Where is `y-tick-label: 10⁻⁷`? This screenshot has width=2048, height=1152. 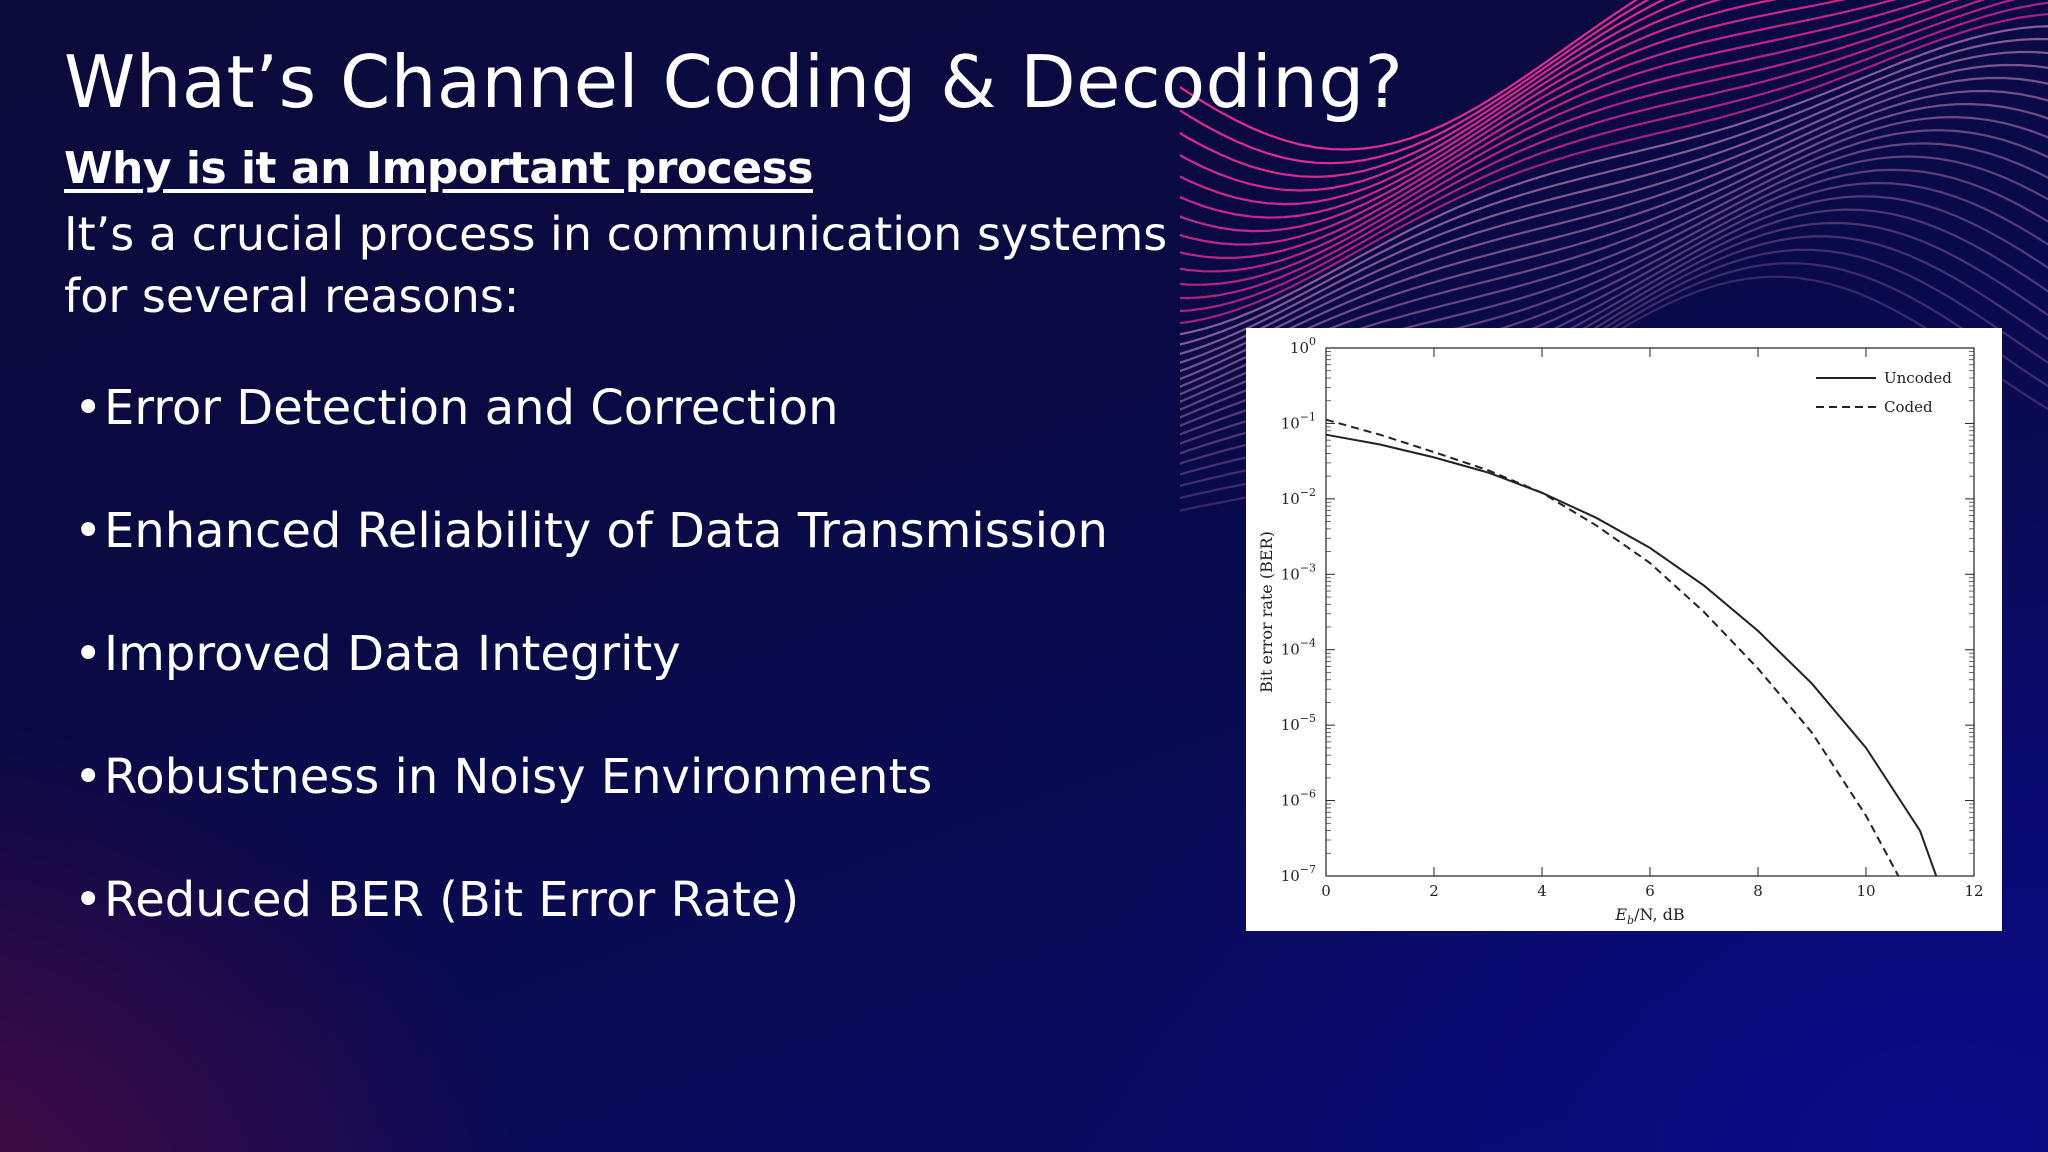 y-tick-label: 10⁻⁷ is located at coordinates (1298, 874).